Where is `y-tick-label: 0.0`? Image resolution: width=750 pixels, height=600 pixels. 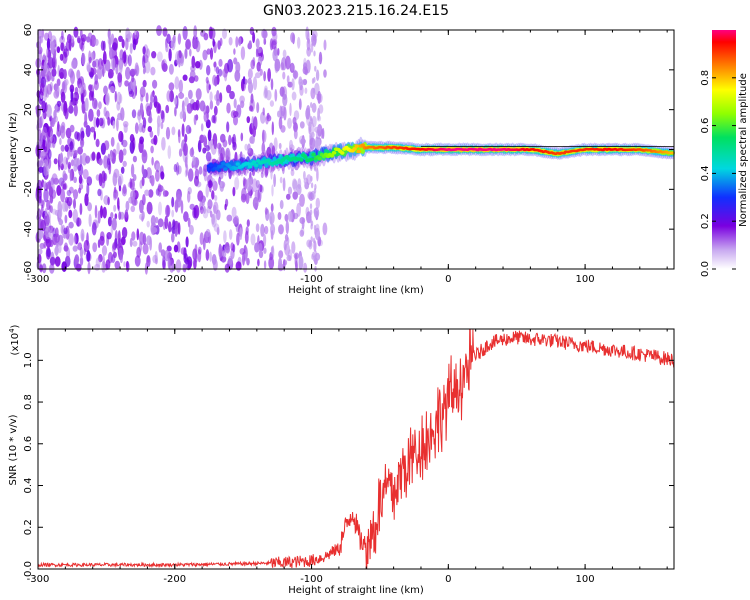
y-tick-label: 0.0 is located at coordinates (28, 569).